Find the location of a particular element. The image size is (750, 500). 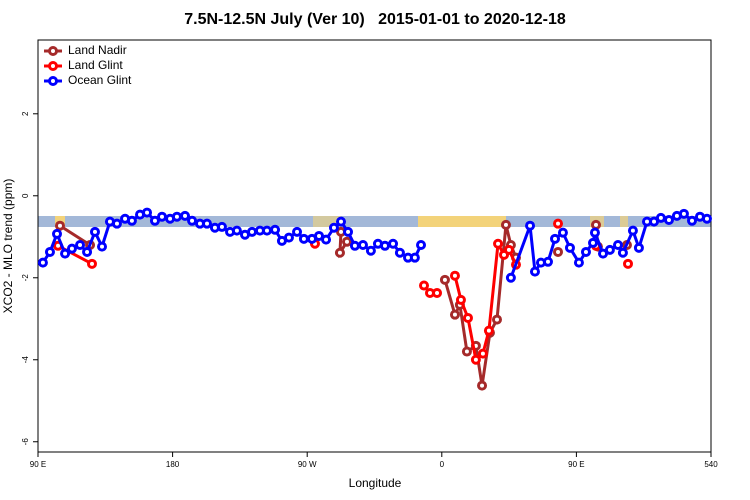

legend-label: Land Glint is located at coordinates (95, 65).